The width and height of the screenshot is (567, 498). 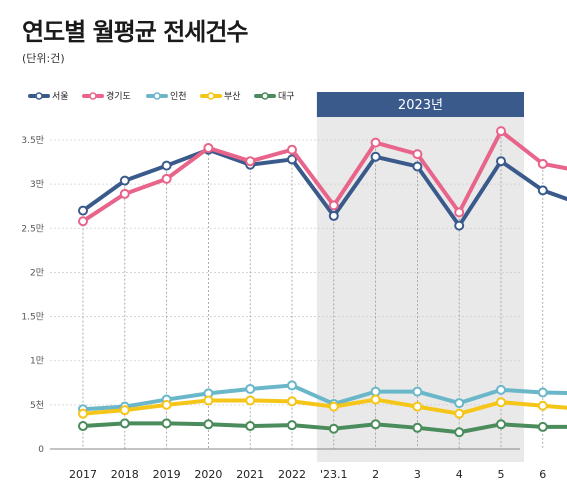 What do you see at coordinates (334, 474) in the screenshot?
I see `x-tick-label: '23.1` at bounding box center [334, 474].